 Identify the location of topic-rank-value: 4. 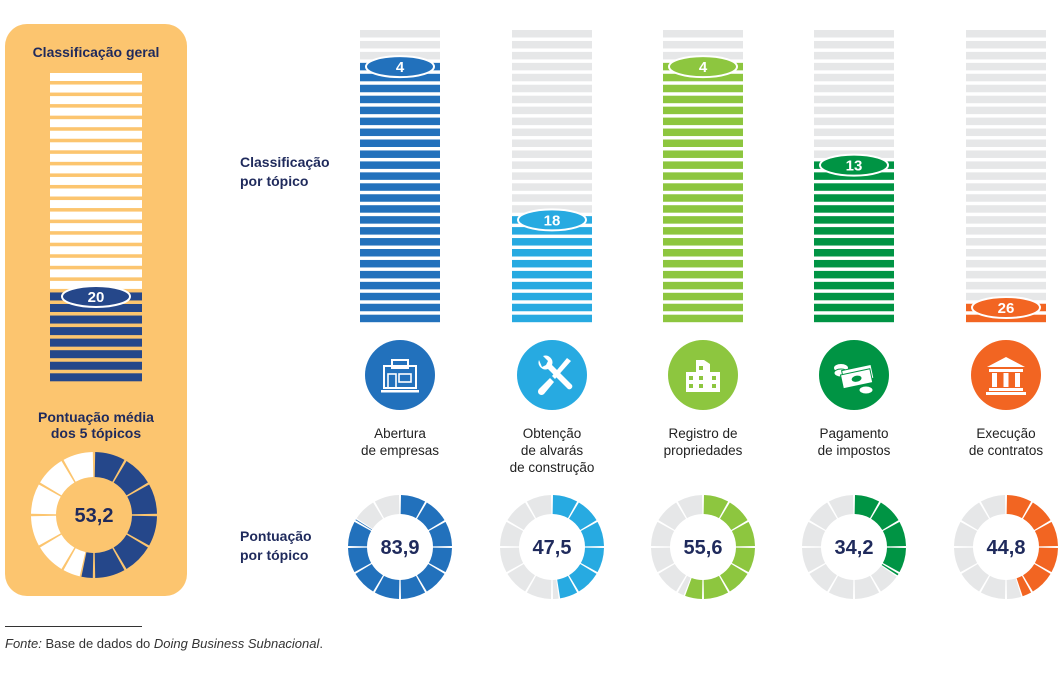
(400, 67).